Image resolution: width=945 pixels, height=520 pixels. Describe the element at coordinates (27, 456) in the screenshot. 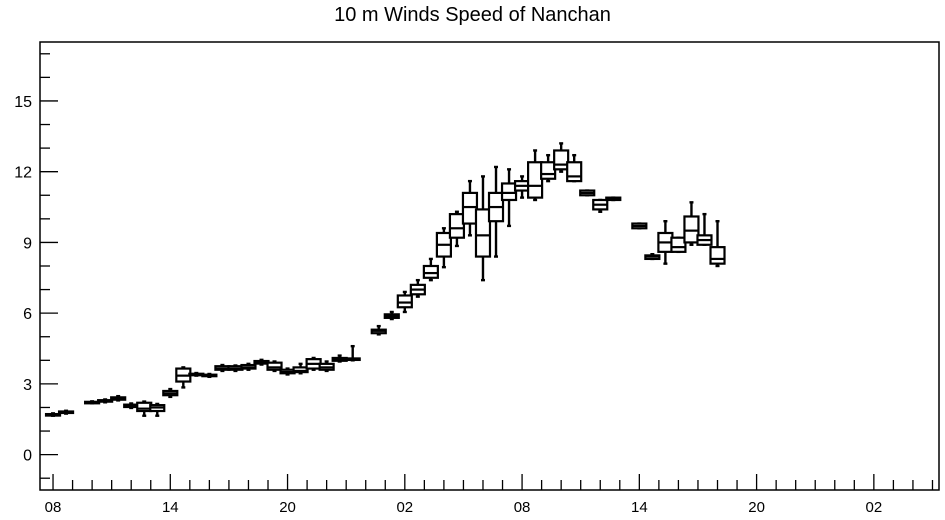

I see `y-tick-label: 0` at that location.